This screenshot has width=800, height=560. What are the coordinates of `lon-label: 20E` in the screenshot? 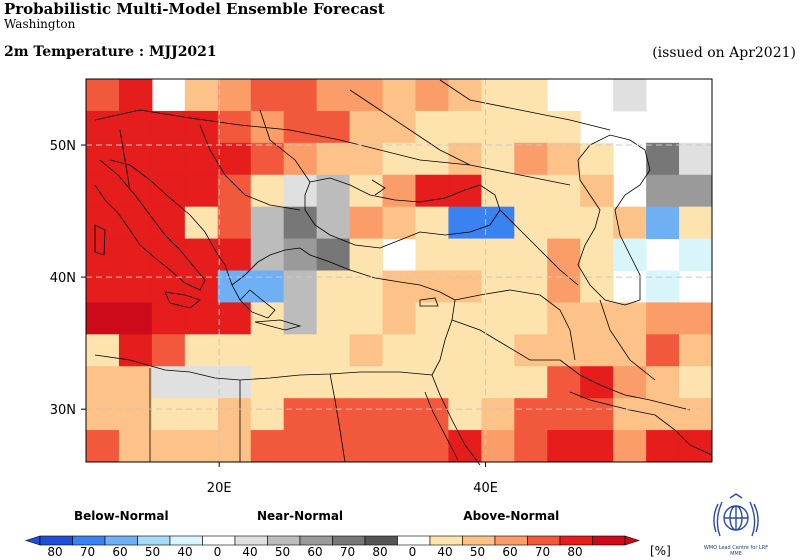 It's located at (219, 488).